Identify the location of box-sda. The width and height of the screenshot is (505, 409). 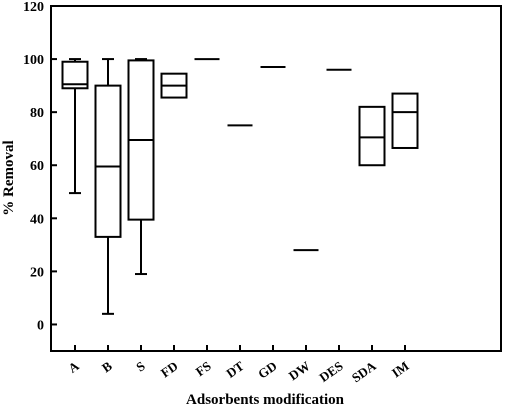
(372, 136).